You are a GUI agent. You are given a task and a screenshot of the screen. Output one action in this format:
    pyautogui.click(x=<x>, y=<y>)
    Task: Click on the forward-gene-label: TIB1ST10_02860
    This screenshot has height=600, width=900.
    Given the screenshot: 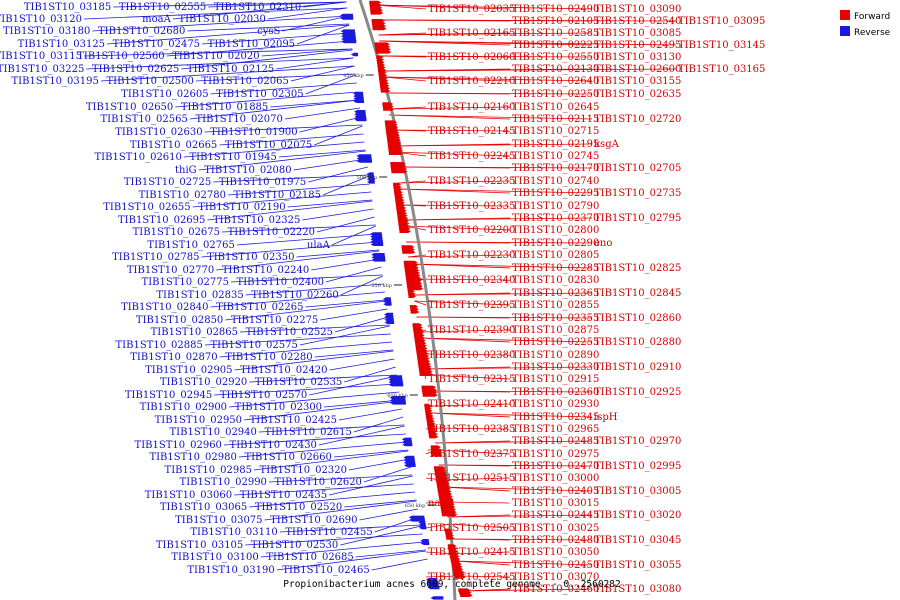 What is the action you would take?
    pyautogui.click(x=637, y=318)
    